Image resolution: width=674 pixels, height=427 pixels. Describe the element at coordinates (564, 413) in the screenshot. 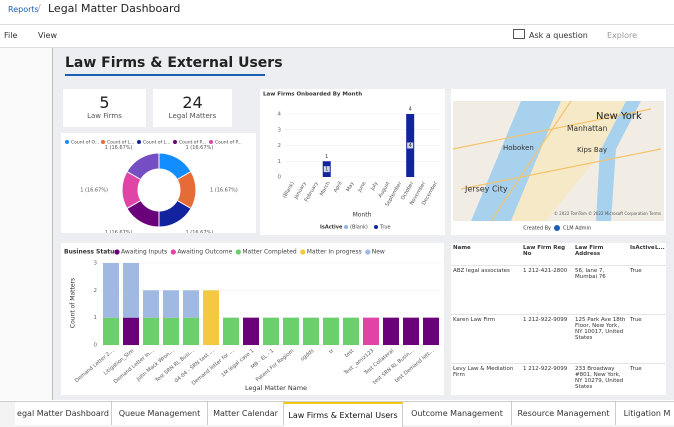

I see `page-tab: Resource Management` at that location.